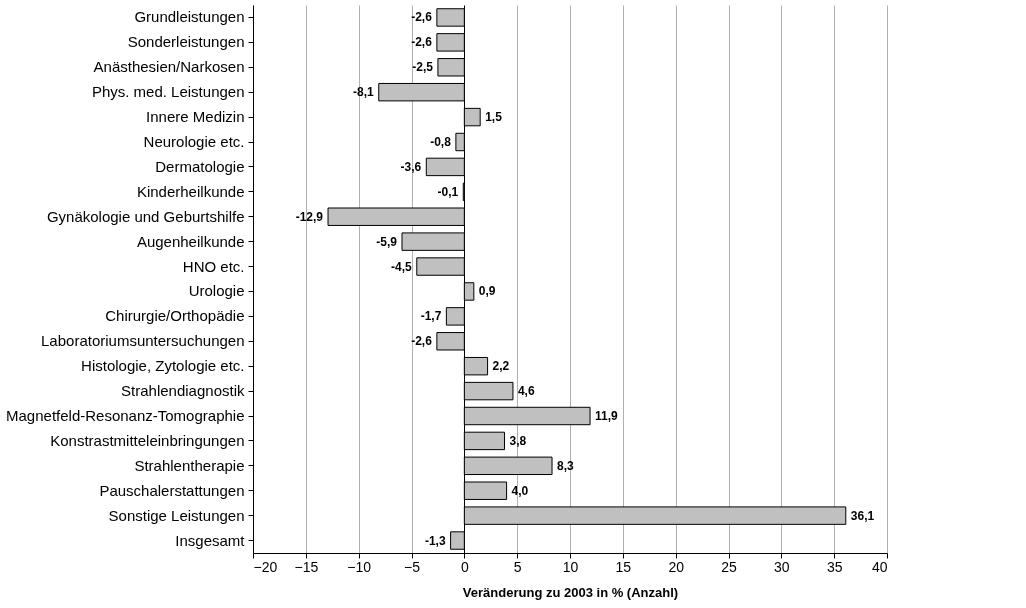  Describe the element at coordinates (566, 465) in the screenshot. I see `data-label: 8,3` at that location.